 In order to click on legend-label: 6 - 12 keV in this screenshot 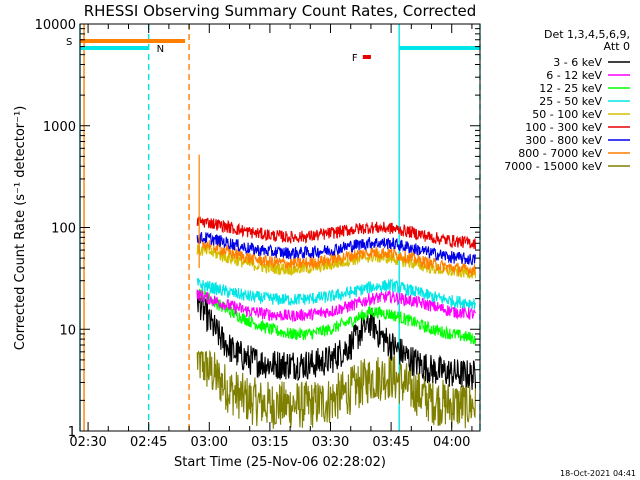, I will do `click(574, 75)`.